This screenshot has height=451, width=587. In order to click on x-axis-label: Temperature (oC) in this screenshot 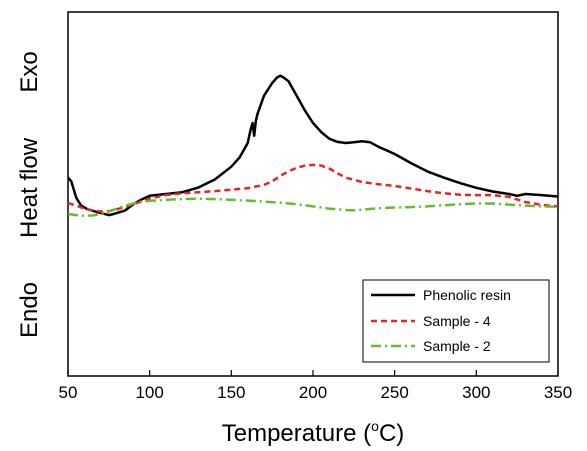, I will do `click(313, 432)`.